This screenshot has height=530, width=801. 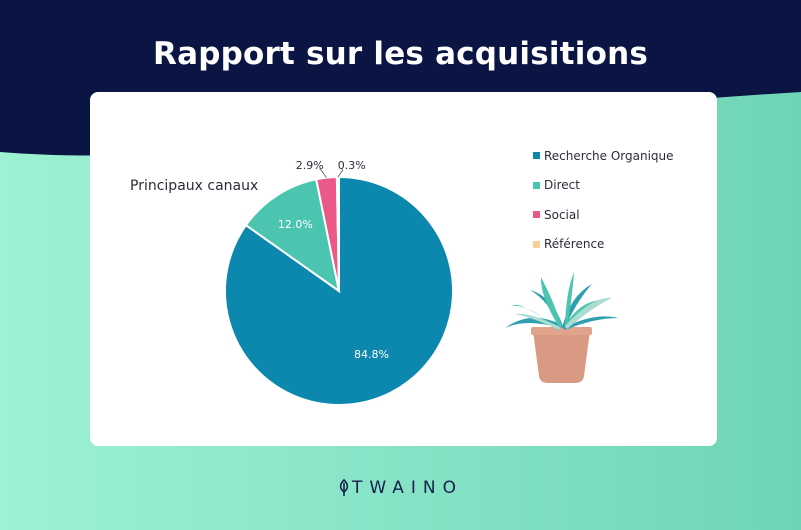 I want to click on legend-item: Direct, so click(x=603, y=186).